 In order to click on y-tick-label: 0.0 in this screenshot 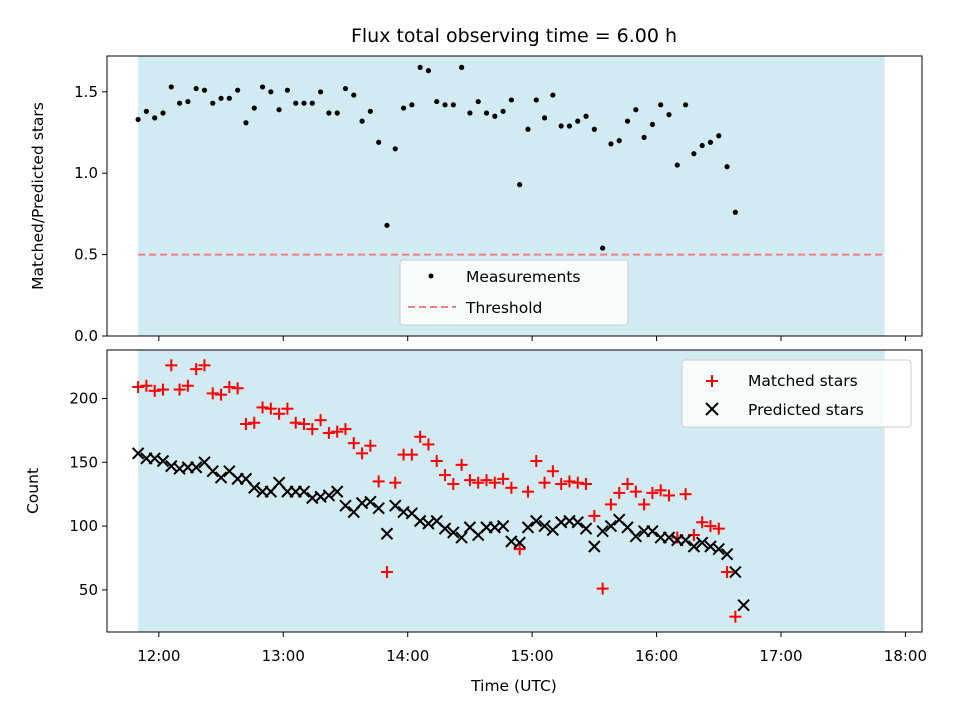, I will do `click(86, 336)`.